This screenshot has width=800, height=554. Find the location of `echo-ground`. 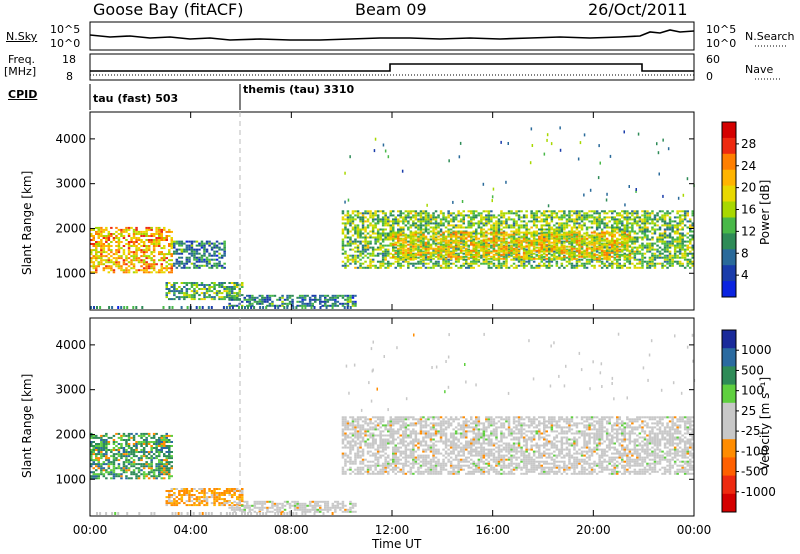

echo-ground is located at coordinates (196, 307).